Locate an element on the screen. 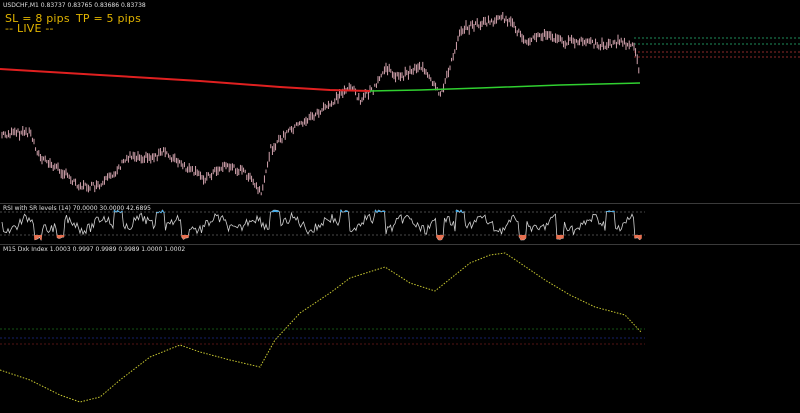  rsi-indicator-canvas is located at coordinates (400, 224).